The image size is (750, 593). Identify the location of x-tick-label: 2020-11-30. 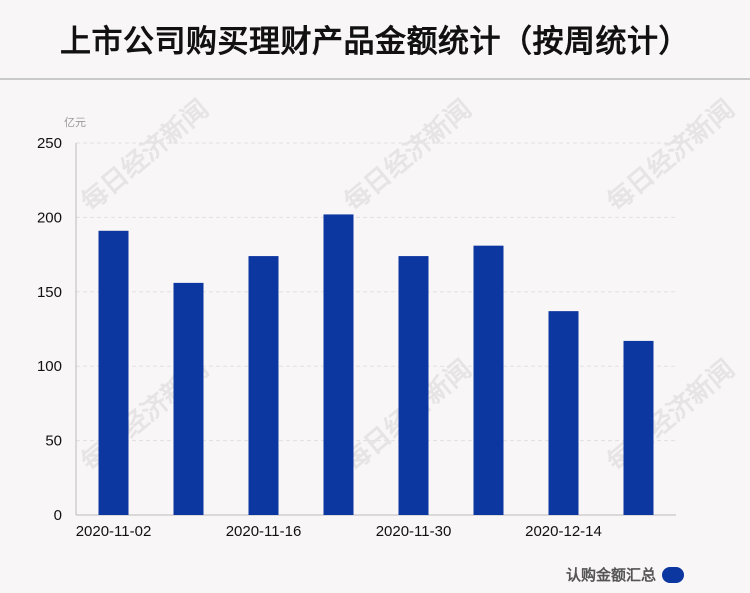
(414, 531).